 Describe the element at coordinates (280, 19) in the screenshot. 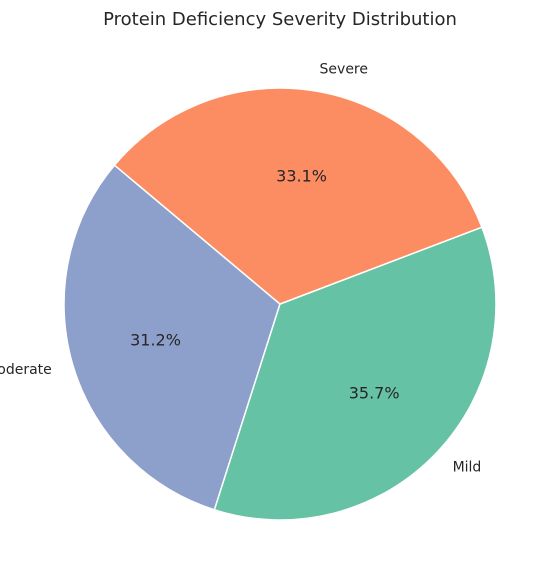

I see `chart-title: Protein Deficiency Severity Distribution` at that location.